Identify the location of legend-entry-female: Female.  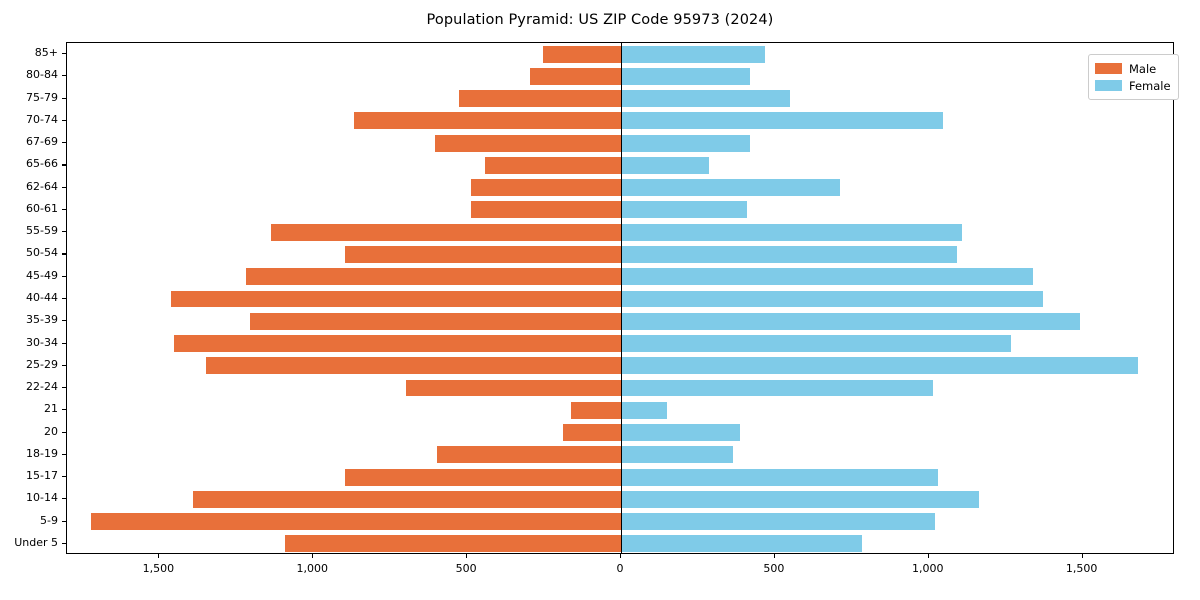
(1133, 85).